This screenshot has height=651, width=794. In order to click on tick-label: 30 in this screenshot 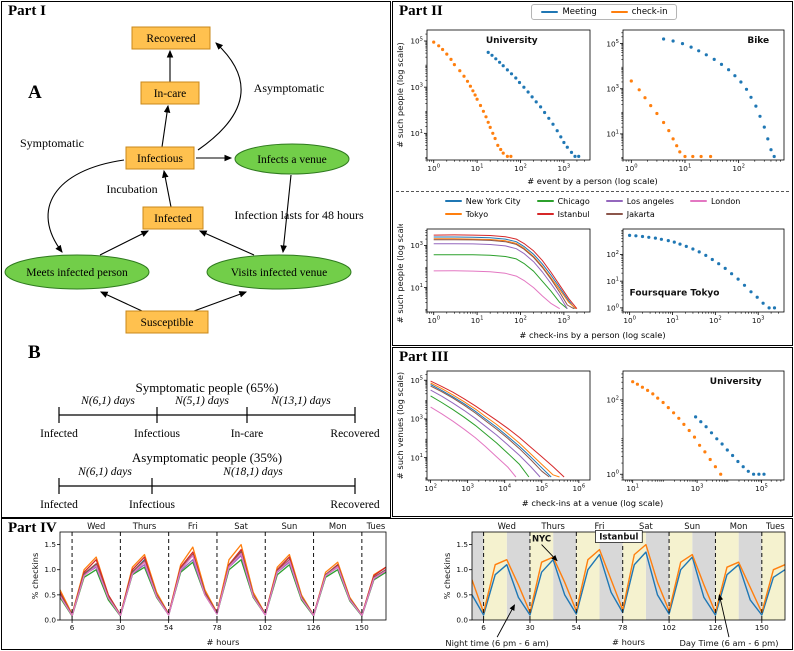, I will do `click(121, 627)`.